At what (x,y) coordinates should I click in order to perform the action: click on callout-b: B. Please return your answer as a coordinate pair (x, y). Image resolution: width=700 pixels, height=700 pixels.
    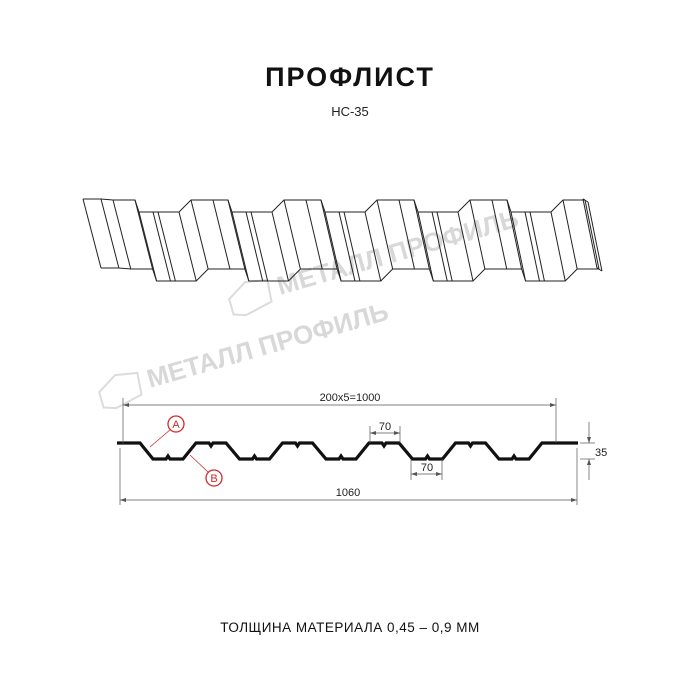
    Looking at the image, I should click on (206, 470).